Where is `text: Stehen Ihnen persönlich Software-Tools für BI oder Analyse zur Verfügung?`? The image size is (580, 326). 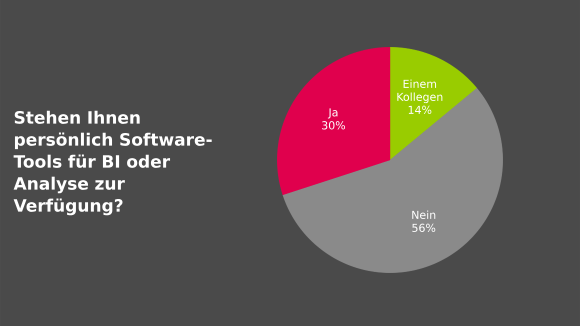 text: Stehen Ihnen persönlich Software-Tools für BI oder Analyse zur Verfügung? is located at coordinates (113, 163).